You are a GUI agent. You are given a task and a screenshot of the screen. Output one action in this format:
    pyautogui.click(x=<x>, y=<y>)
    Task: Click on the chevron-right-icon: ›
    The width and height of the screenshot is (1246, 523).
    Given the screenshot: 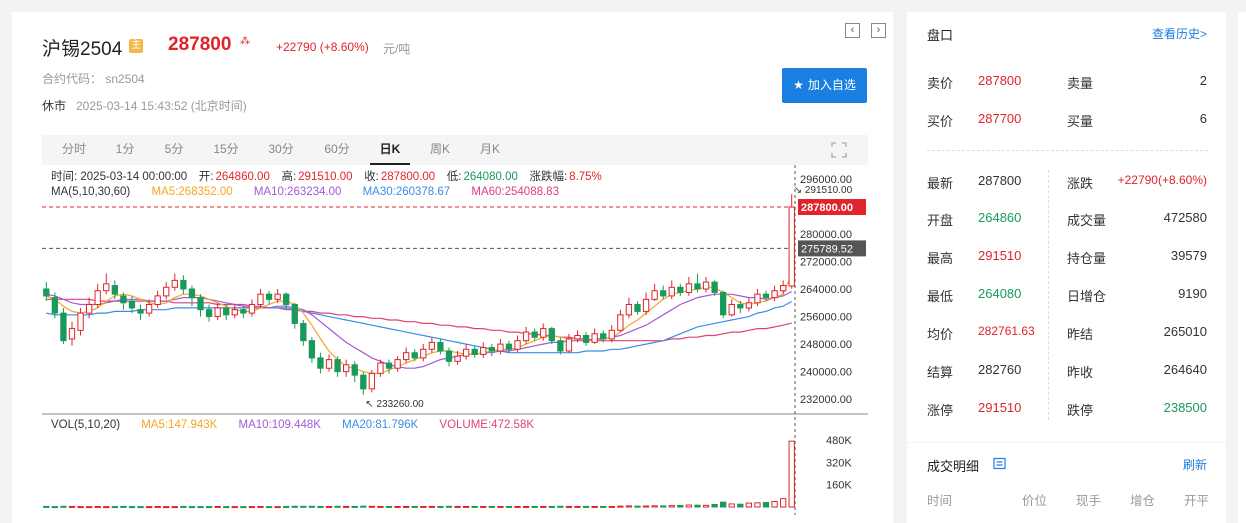 What is the action you would take?
    pyautogui.click(x=878, y=30)
    